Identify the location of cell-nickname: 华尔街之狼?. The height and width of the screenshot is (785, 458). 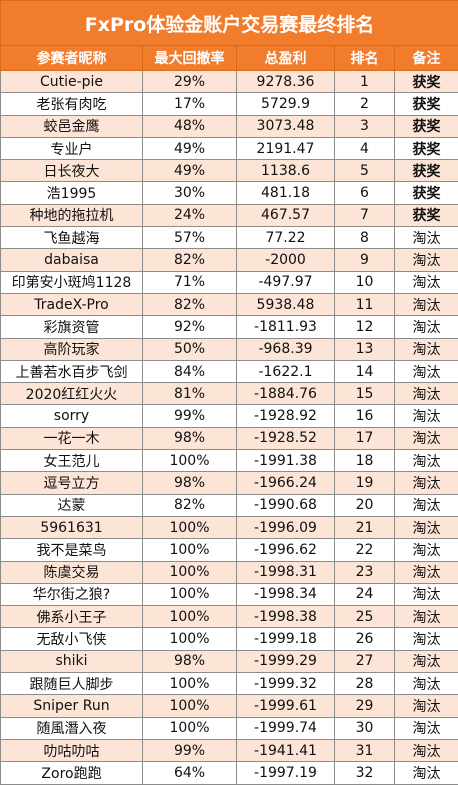
(72, 594).